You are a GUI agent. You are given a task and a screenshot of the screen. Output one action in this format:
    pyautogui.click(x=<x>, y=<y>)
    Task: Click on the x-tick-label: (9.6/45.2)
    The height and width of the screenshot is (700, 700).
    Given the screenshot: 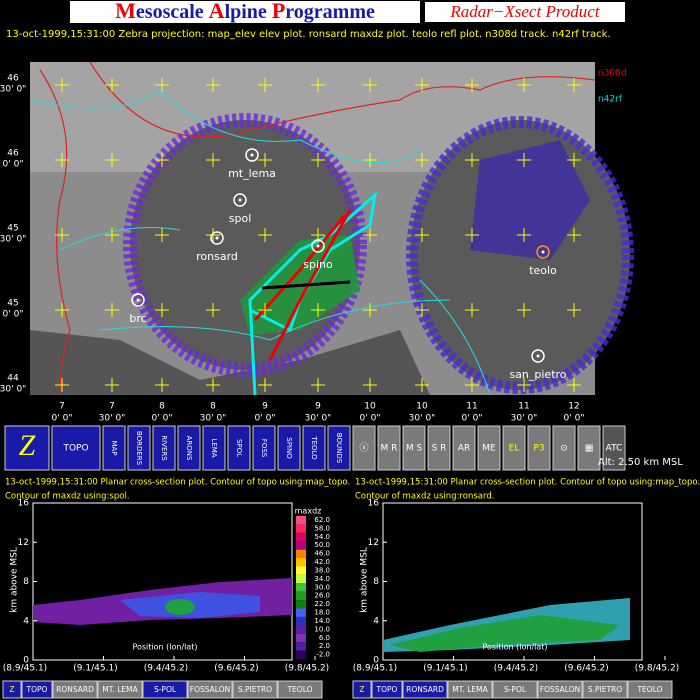 What is the action you would take?
    pyautogui.click(x=236, y=669)
    